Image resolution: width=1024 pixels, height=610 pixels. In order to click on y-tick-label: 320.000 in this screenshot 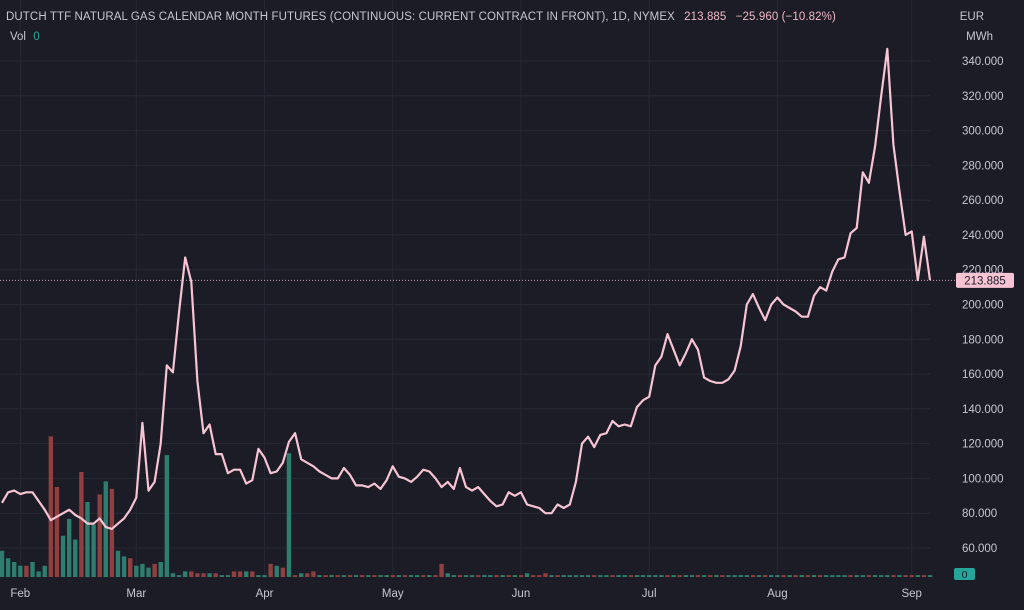, I will do `click(983, 97)`.